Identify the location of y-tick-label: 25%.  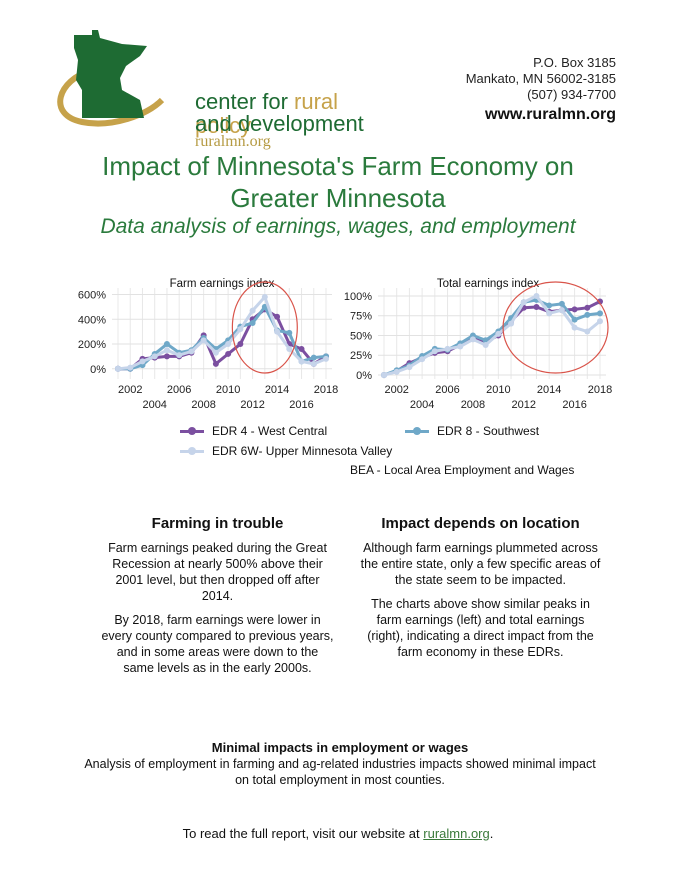
(361, 356).